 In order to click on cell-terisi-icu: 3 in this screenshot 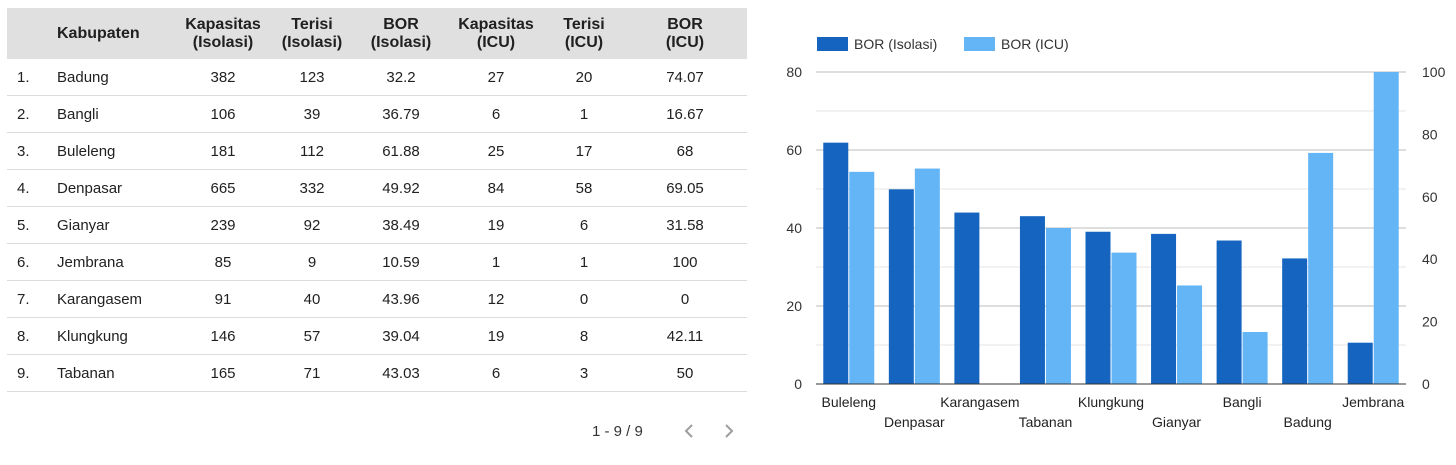, I will do `click(584, 373)`.